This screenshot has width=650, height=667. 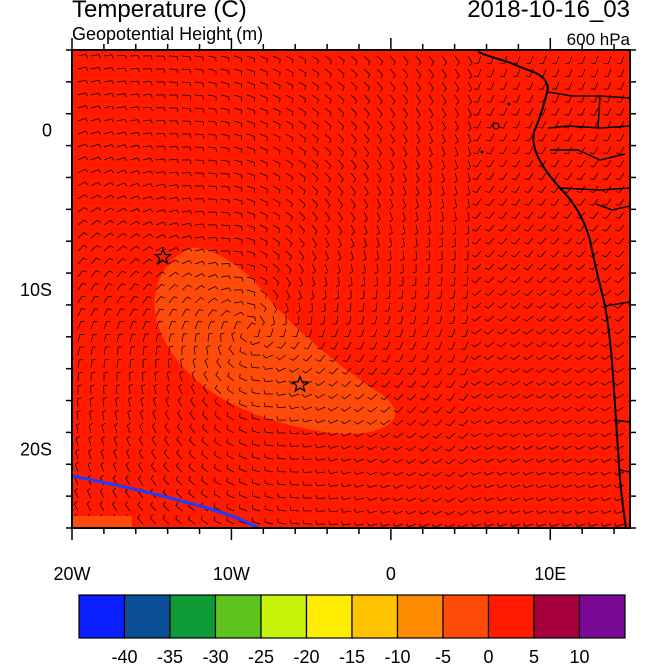 What do you see at coordinates (352, 657) in the screenshot?
I see `colorbar-label: -15` at bounding box center [352, 657].